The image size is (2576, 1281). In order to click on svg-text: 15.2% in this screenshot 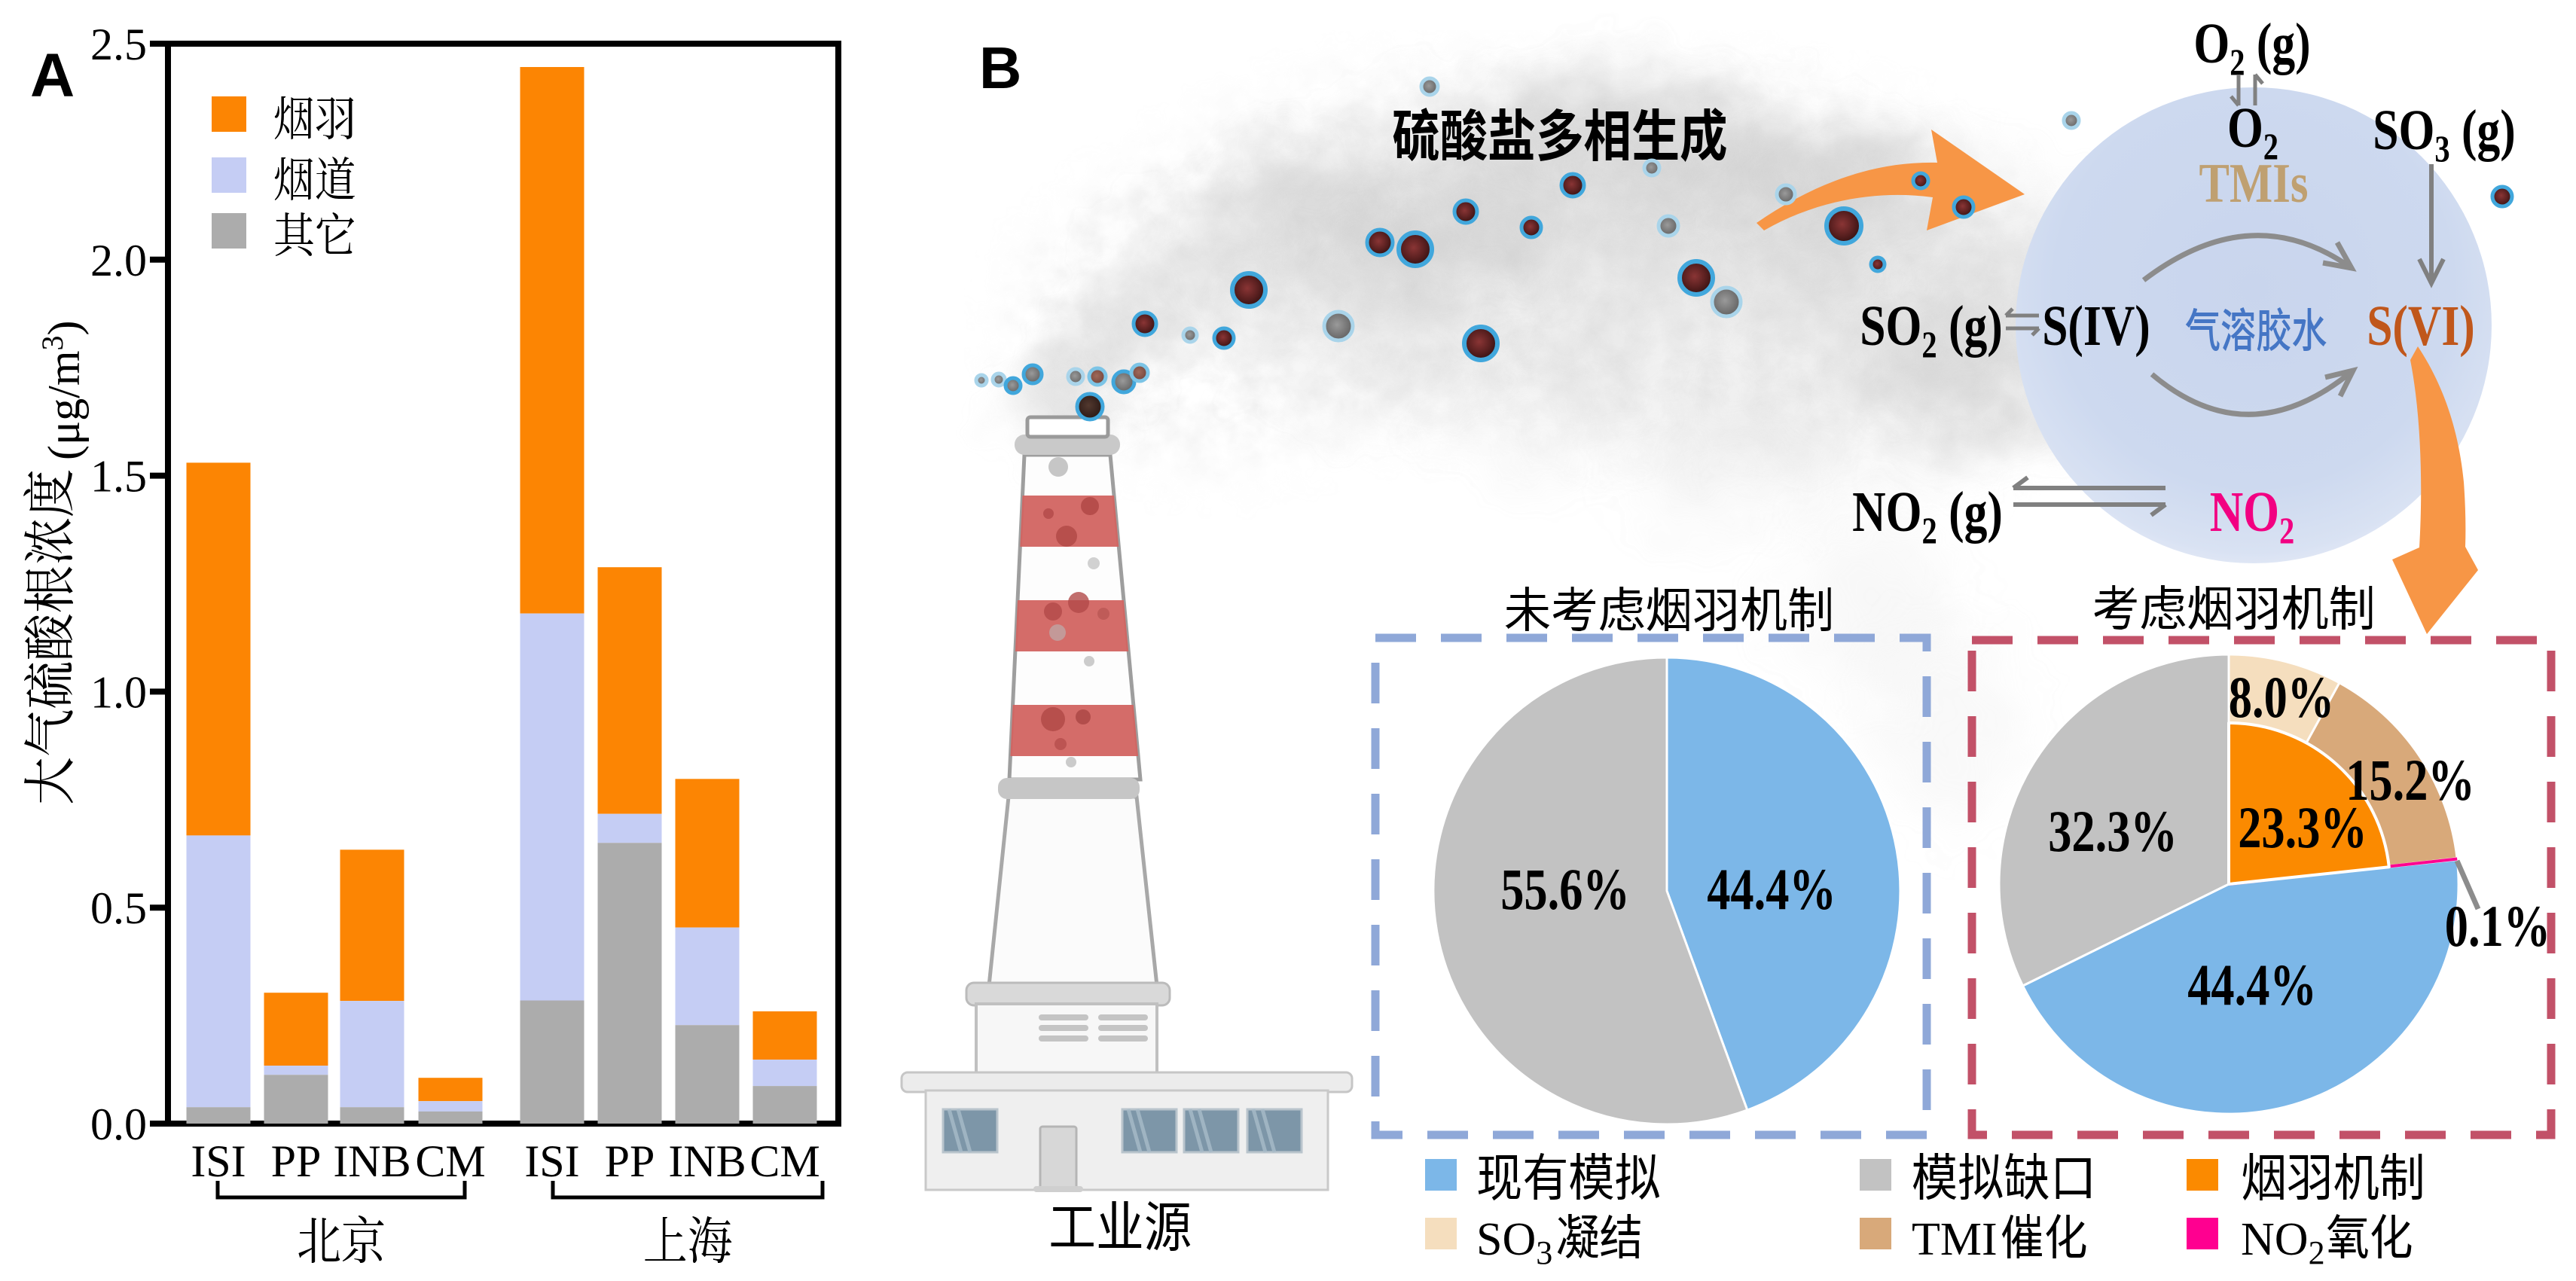, I will do `click(2411, 781)`.